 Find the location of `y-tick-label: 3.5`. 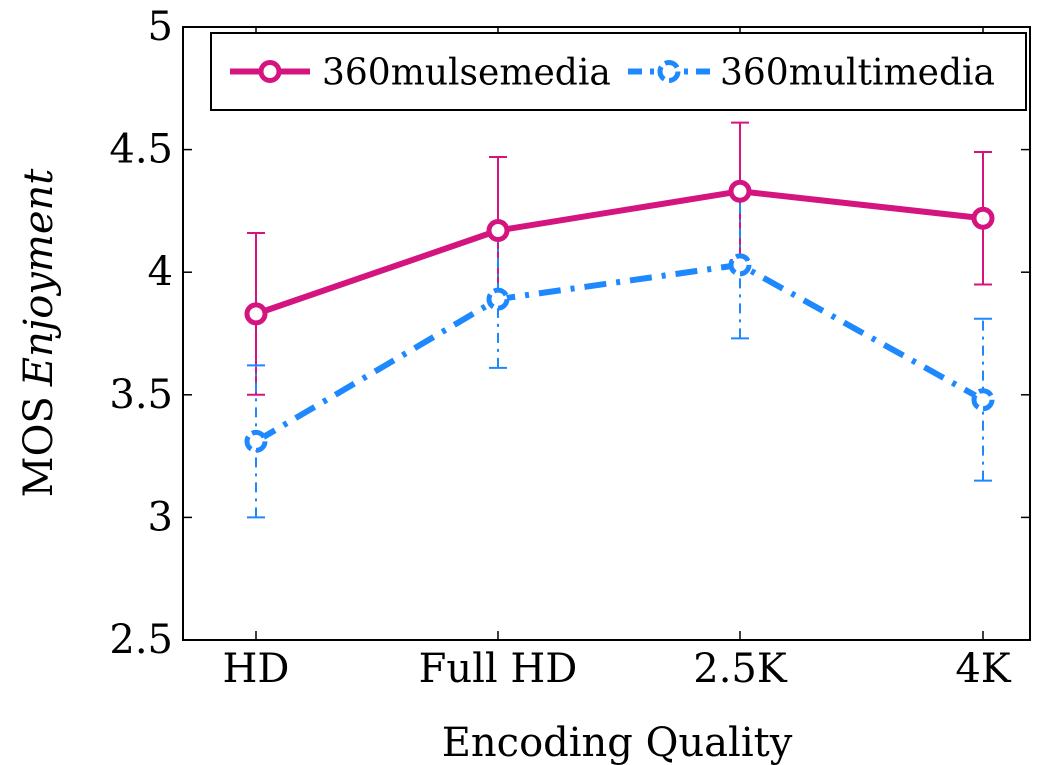

y-tick-label: 3.5 is located at coordinates (141, 395).